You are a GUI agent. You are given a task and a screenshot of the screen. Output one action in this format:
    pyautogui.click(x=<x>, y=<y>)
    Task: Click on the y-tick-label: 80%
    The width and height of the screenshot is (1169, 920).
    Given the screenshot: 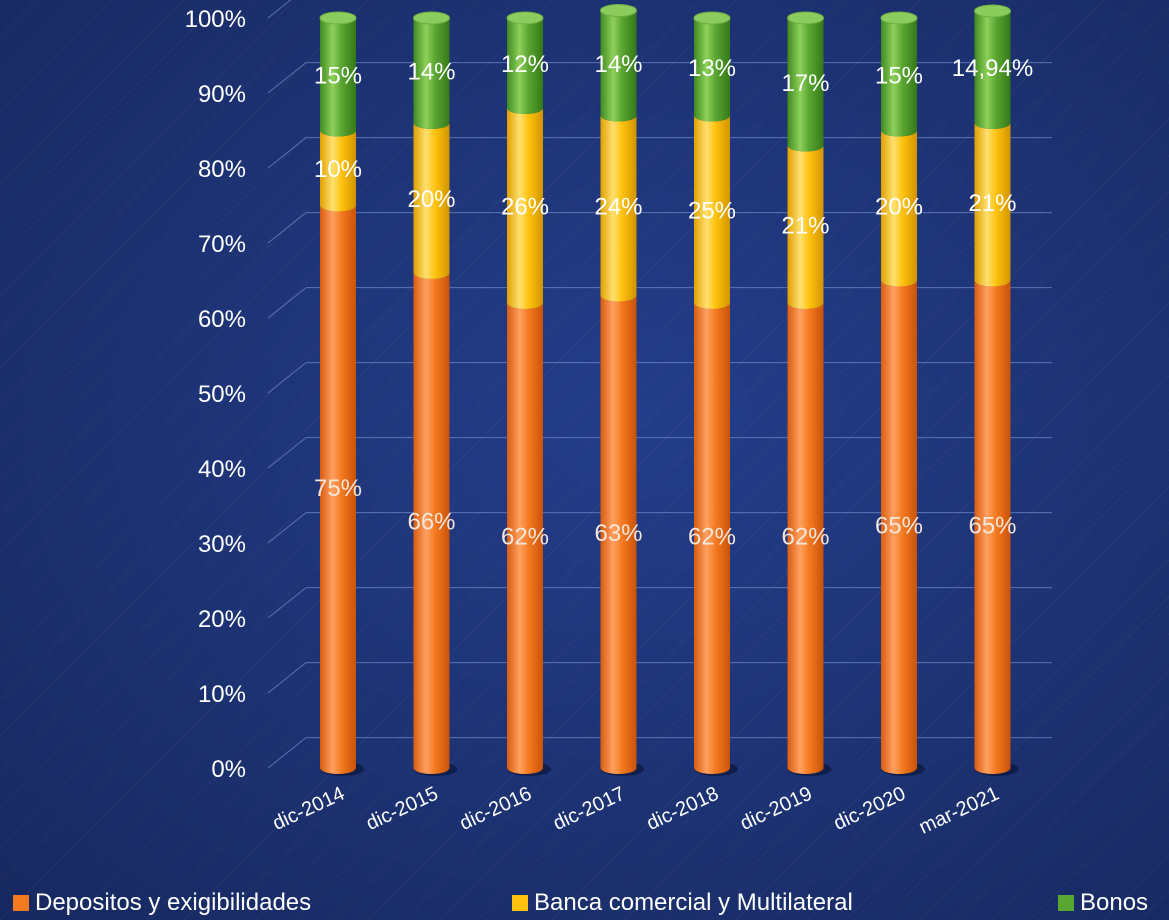 What is the action you would take?
    pyautogui.click(x=222, y=169)
    